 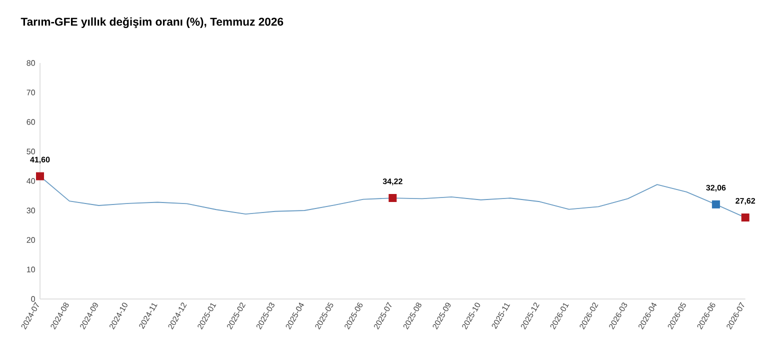 What do you see at coordinates (31, 269) in the screenshot?
I see `y-tick-label: 10` at bounding box center [31, 269].